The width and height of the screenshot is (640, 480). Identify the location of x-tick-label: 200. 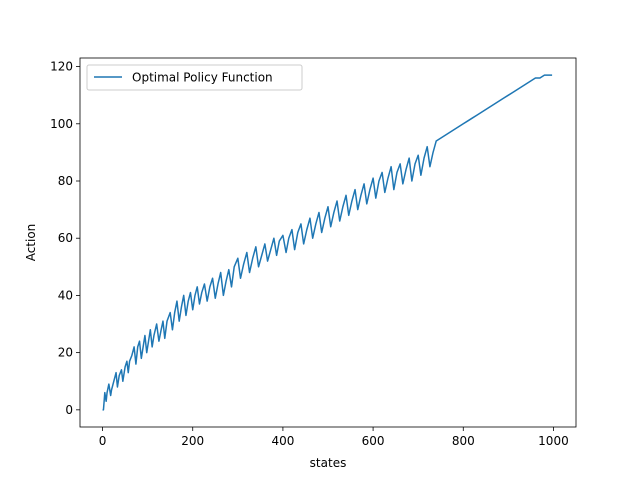
(192, 441).